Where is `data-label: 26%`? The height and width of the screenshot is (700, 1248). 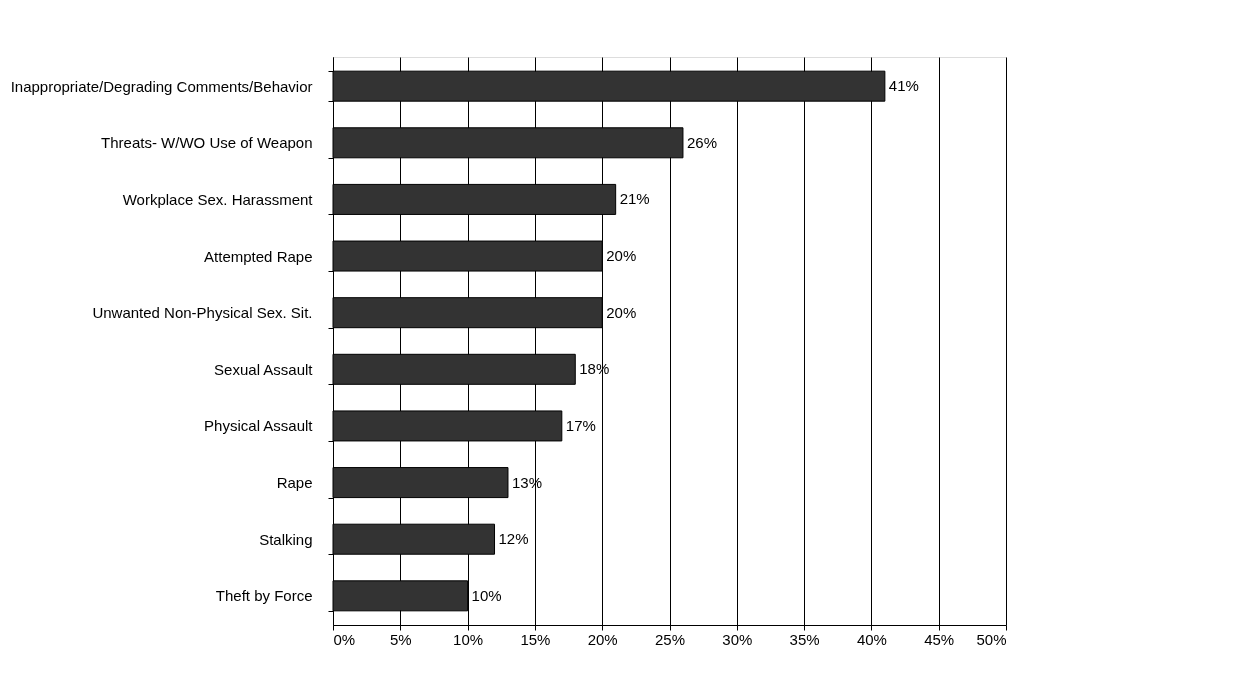
data-label: 26% is located at coordinates (701, 142).